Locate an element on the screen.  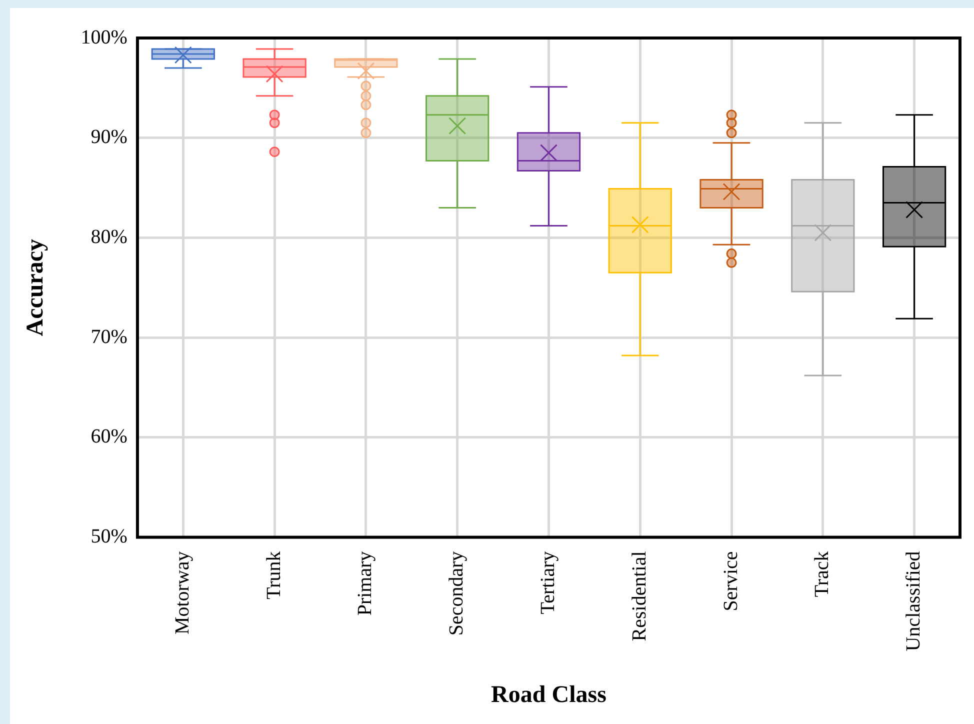
x-tick-label: Secondary is located at coordinates (457, 593).